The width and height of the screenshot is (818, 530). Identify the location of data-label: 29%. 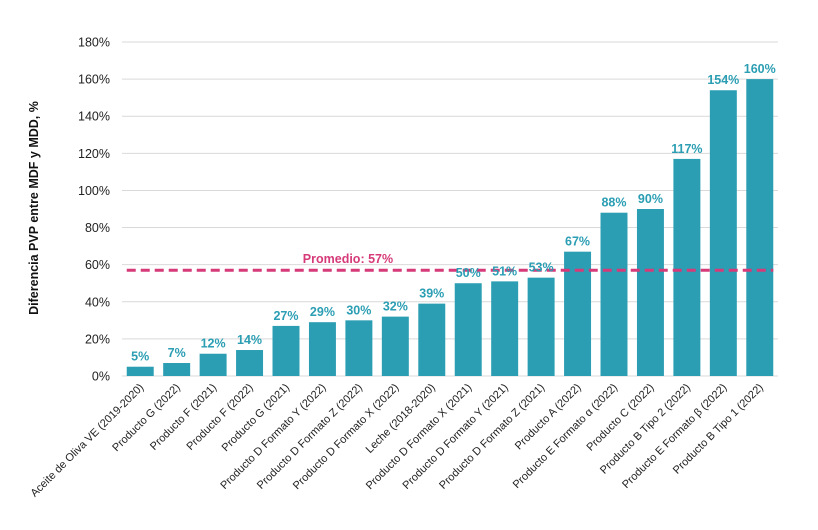
(322, 312).